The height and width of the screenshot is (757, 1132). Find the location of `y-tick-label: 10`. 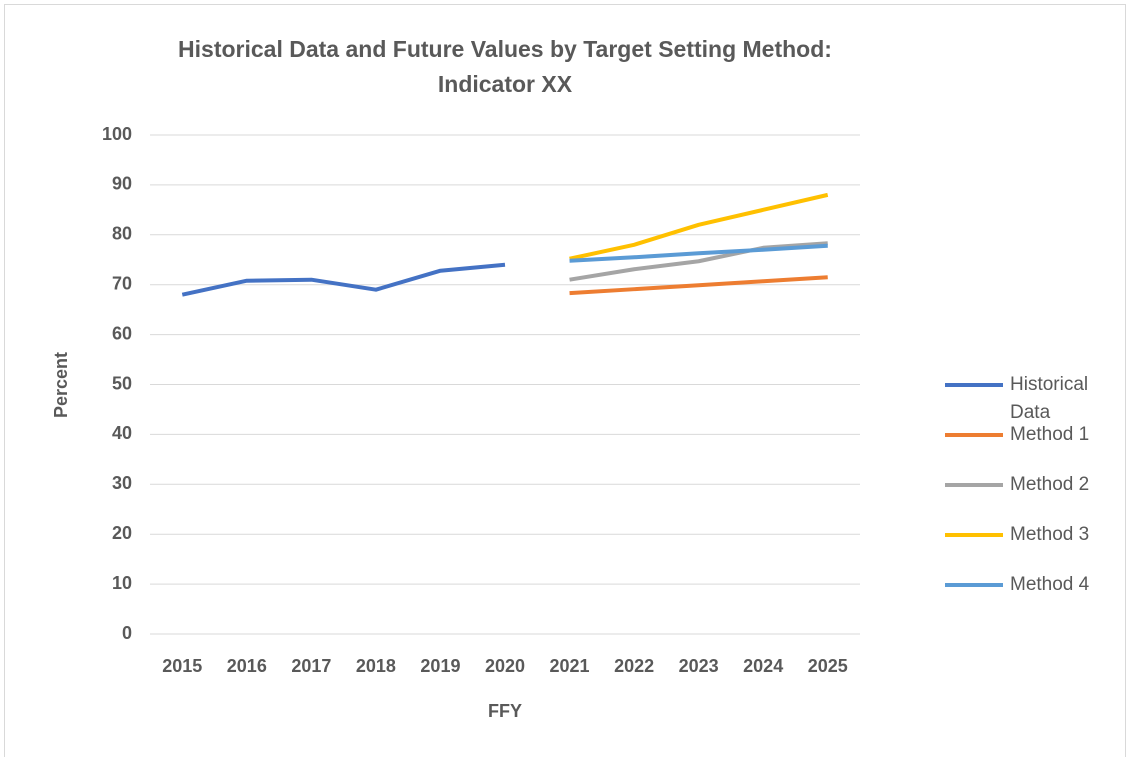

y-tick-label: 10 is located at coordinates (122, 583).